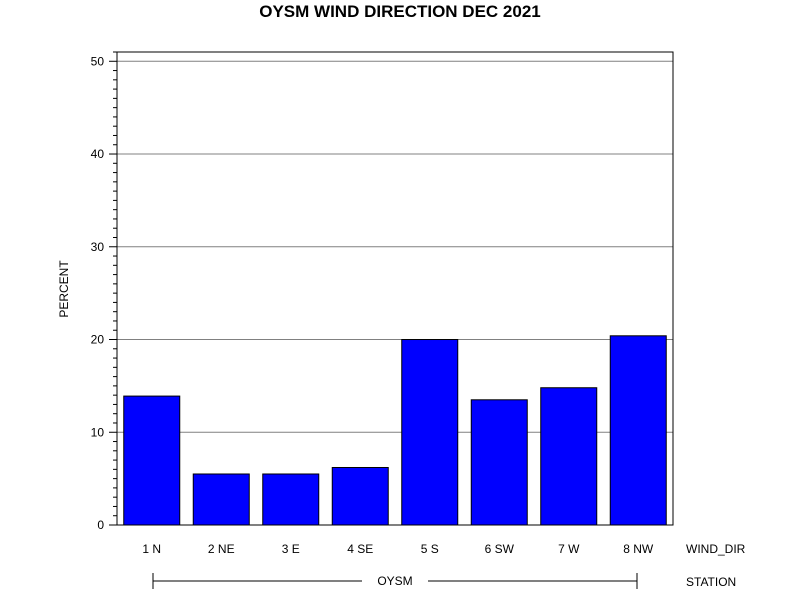 The image size is (800, 600). I want to click on x-tick-label: 4 SE, so click(360, 549).